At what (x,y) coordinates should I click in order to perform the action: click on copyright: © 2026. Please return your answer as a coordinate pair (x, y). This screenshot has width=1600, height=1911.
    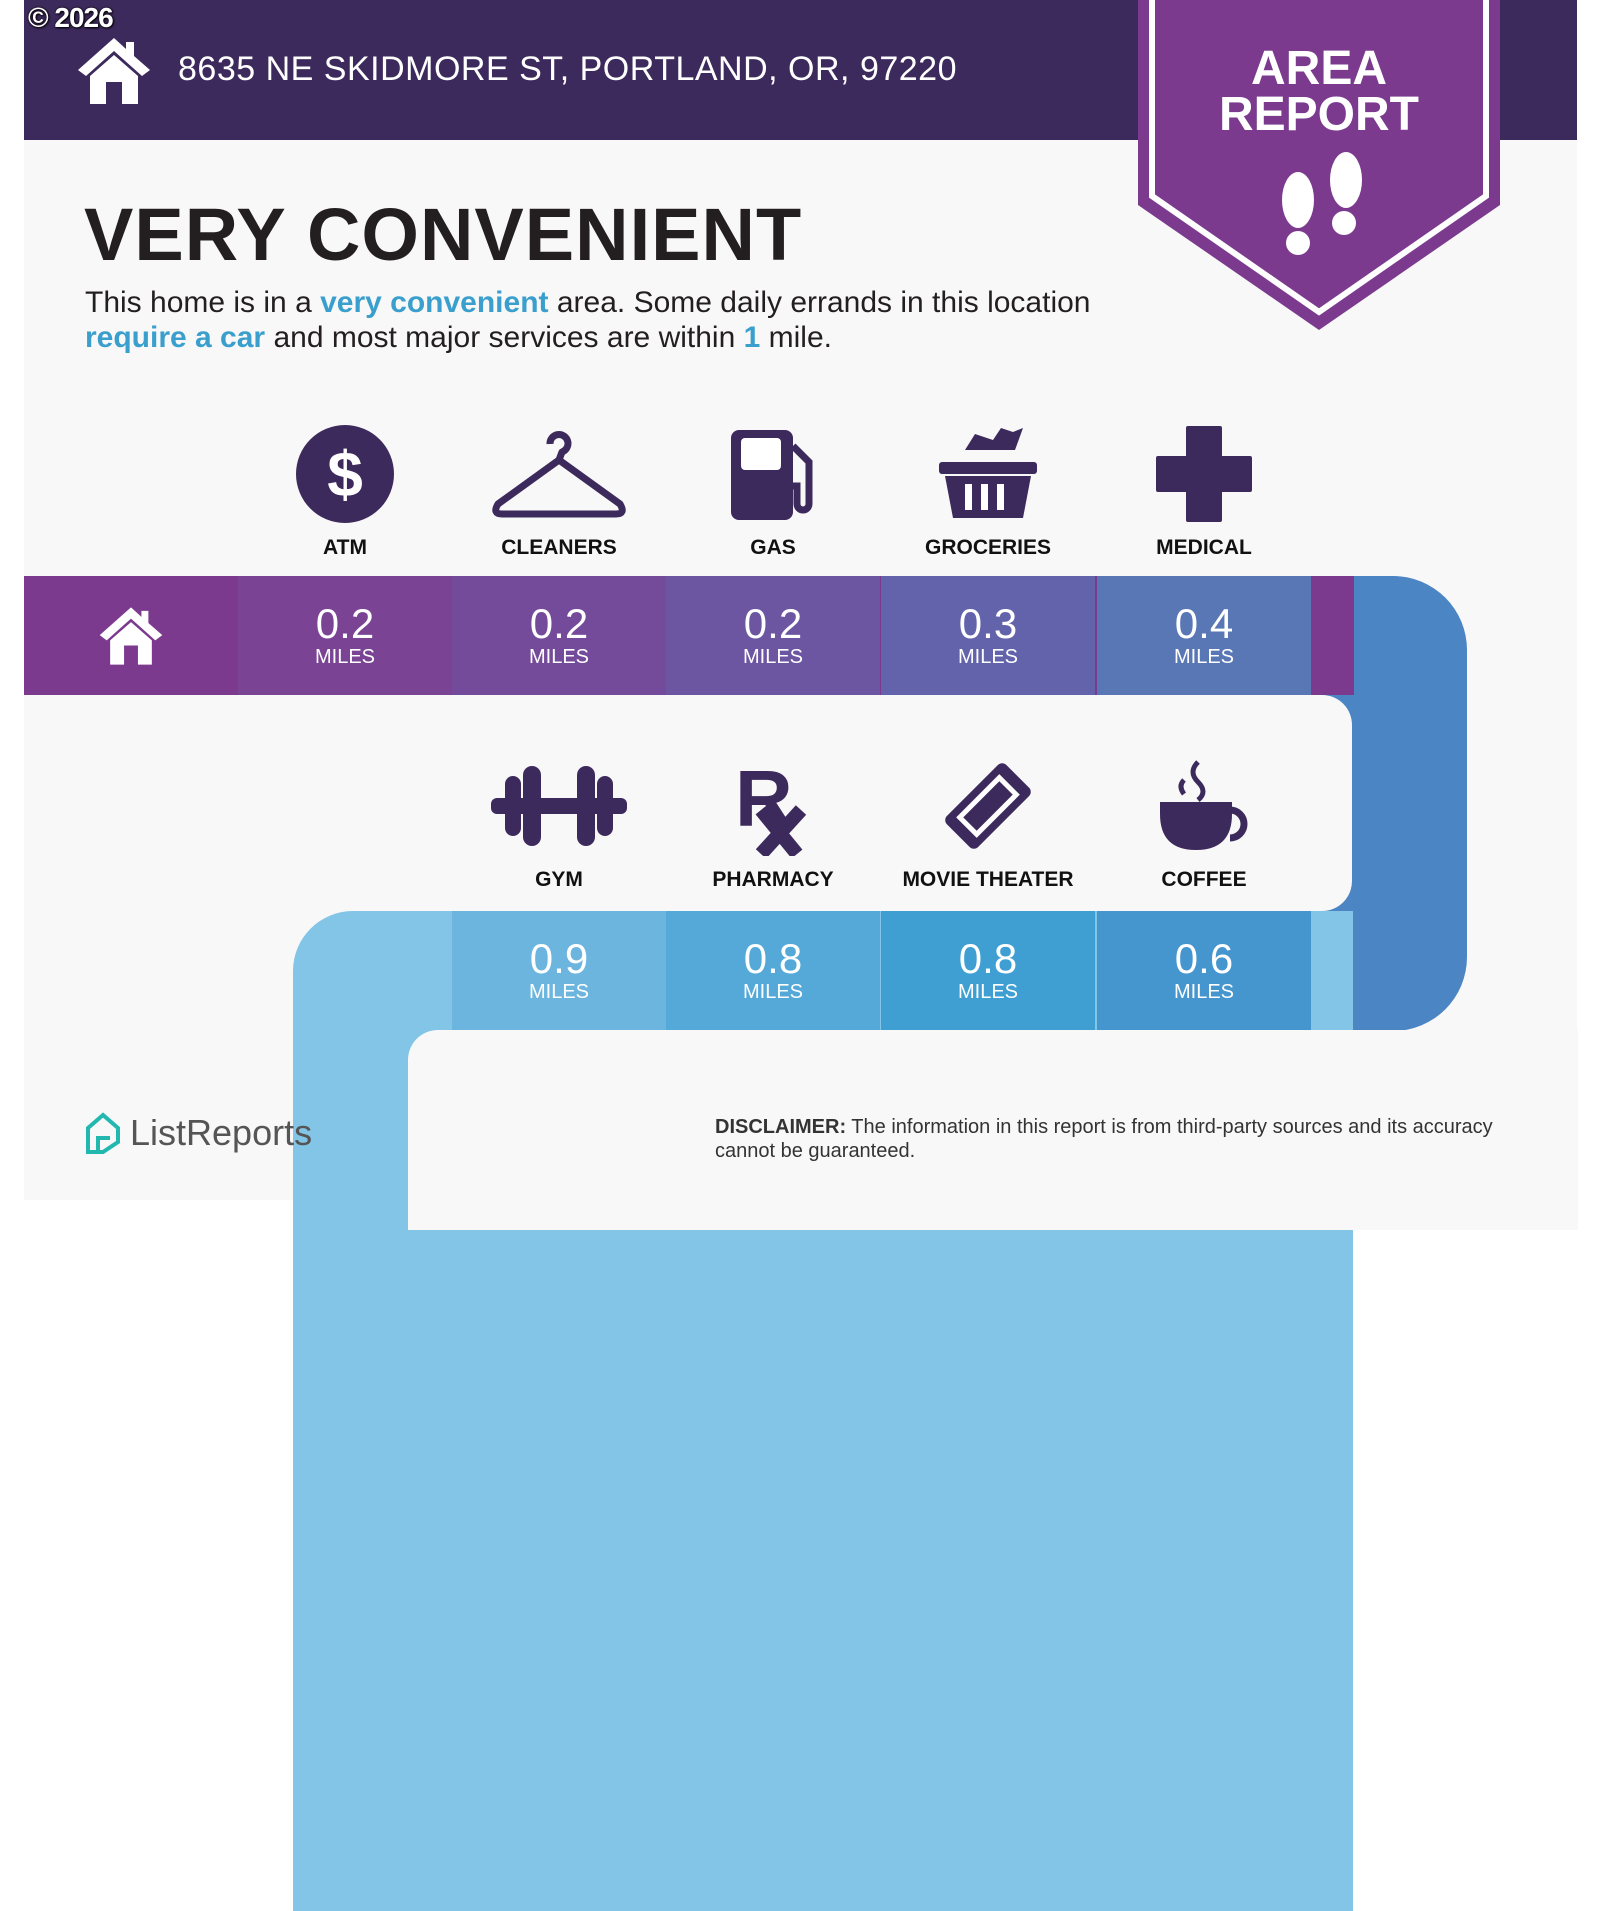
    Looking at the image, I should click on (71, 17).